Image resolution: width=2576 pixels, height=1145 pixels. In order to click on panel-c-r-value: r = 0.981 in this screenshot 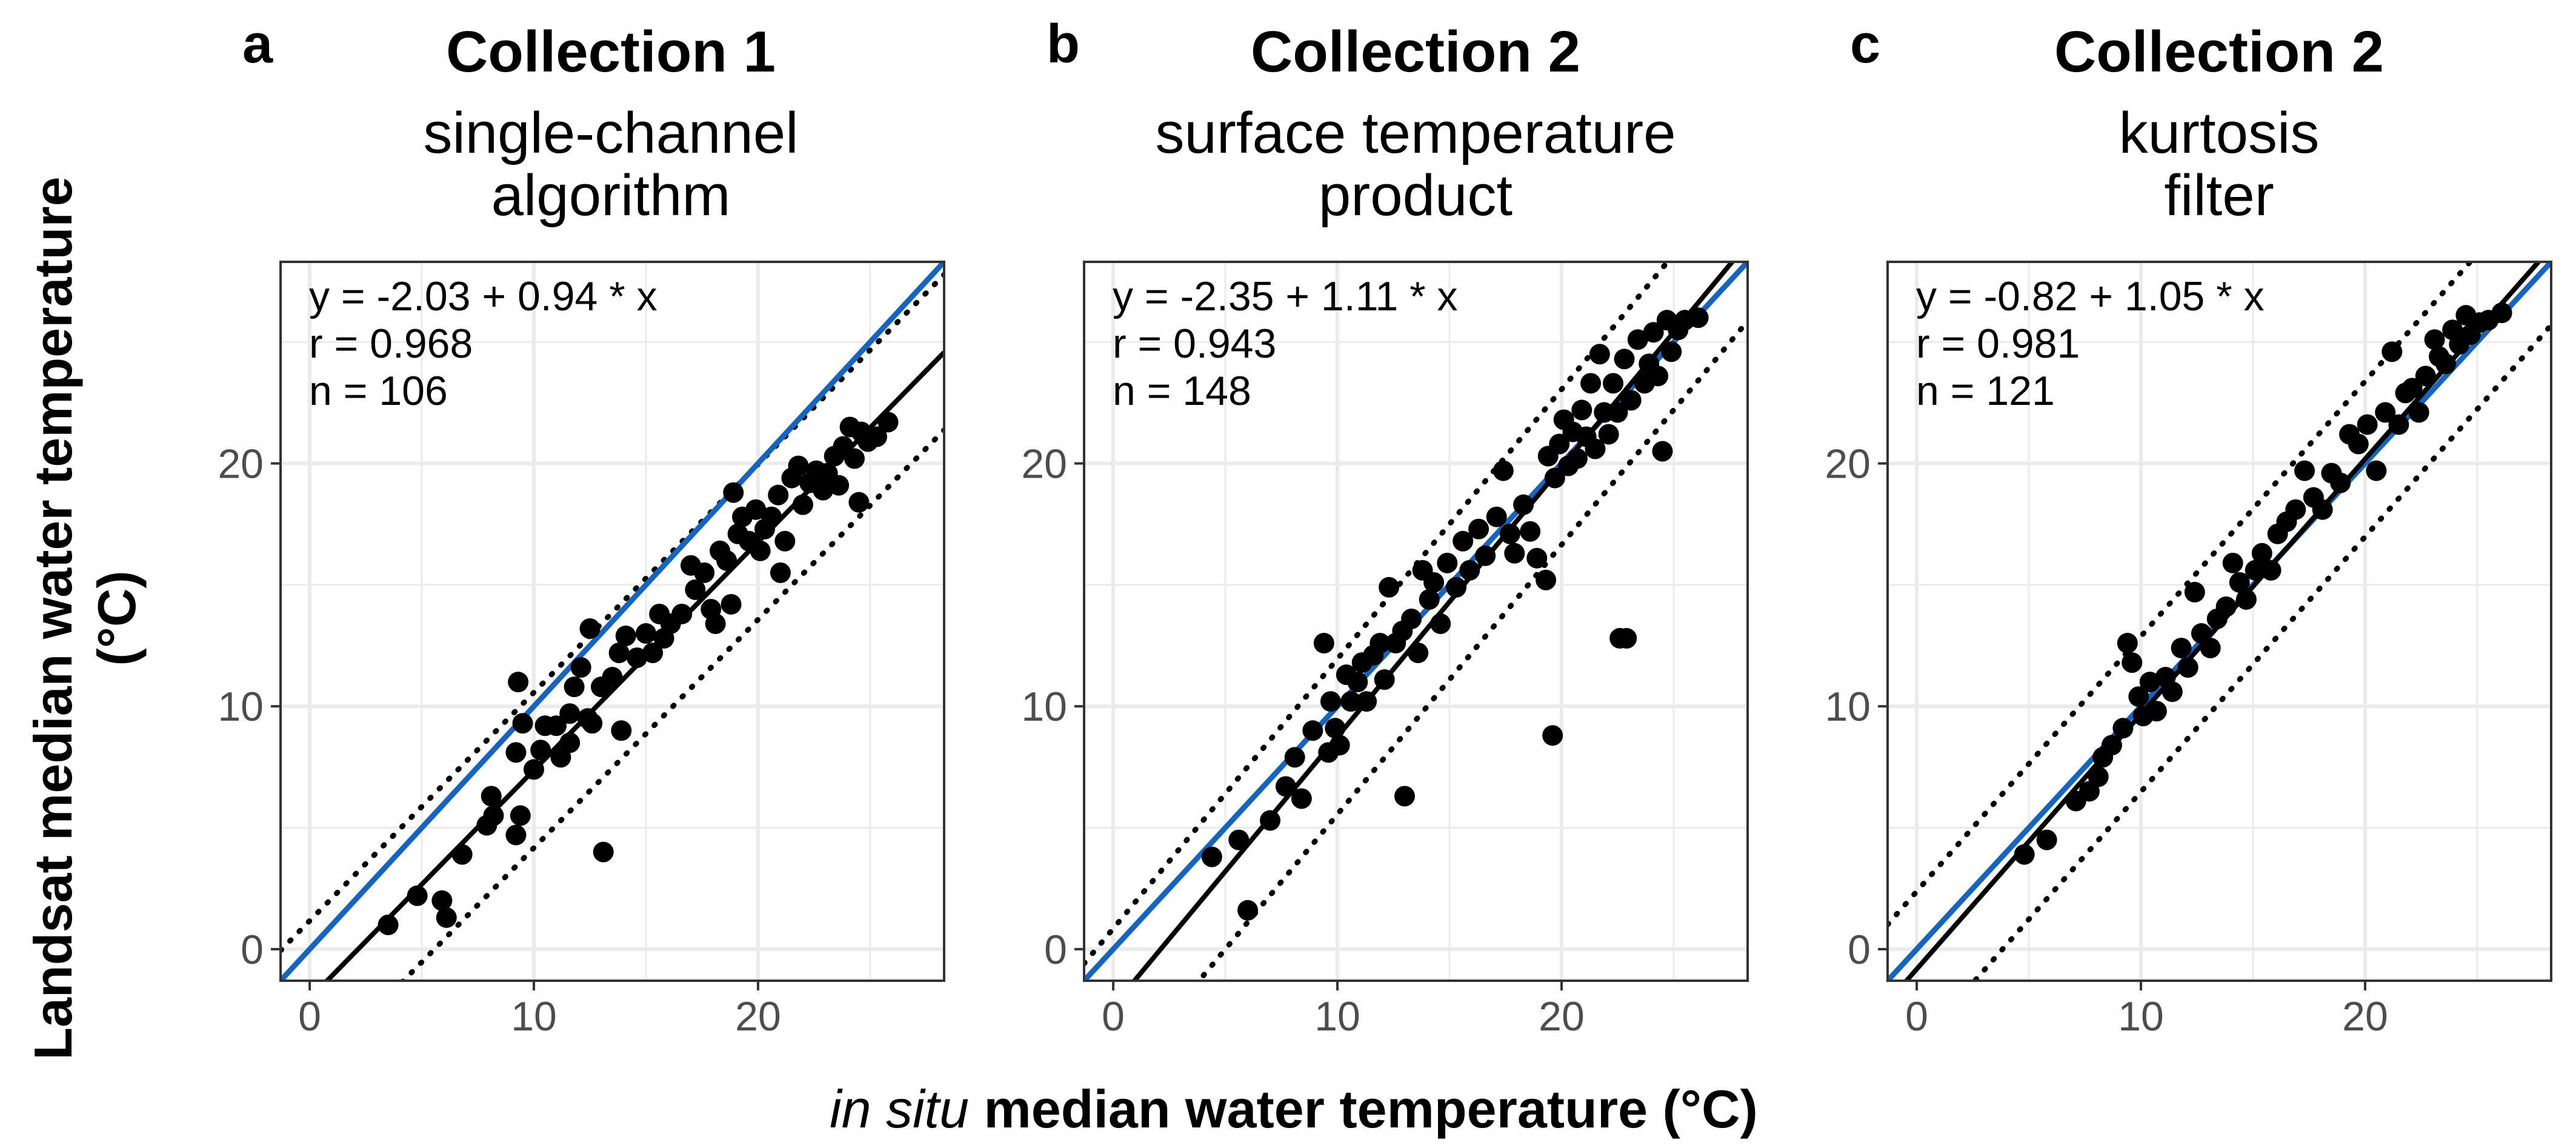, I will do `click(1998, 344)`.